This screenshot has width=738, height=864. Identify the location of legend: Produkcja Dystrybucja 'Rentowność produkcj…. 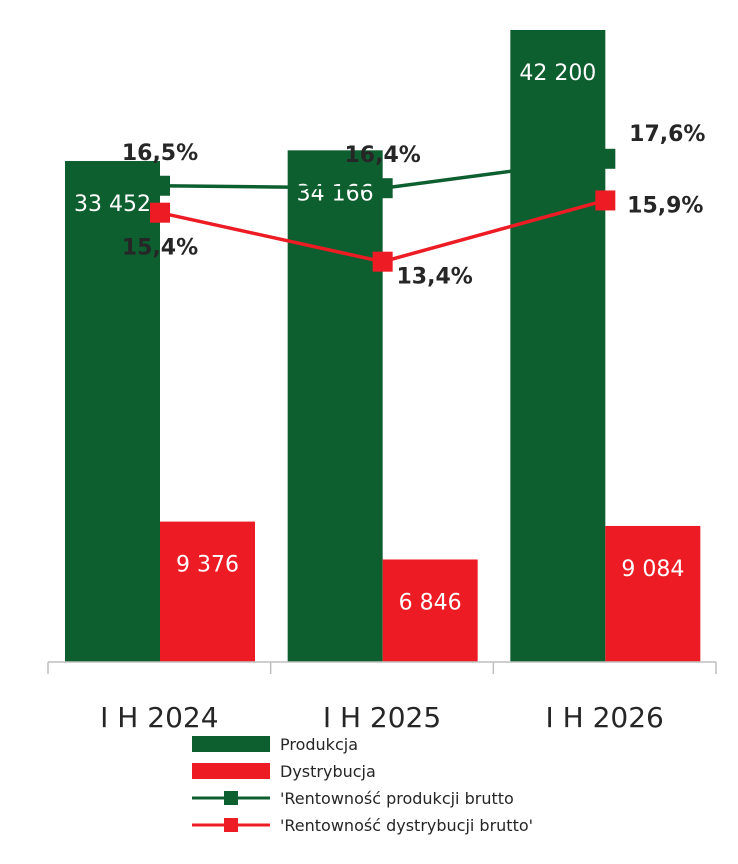
(362, 785).